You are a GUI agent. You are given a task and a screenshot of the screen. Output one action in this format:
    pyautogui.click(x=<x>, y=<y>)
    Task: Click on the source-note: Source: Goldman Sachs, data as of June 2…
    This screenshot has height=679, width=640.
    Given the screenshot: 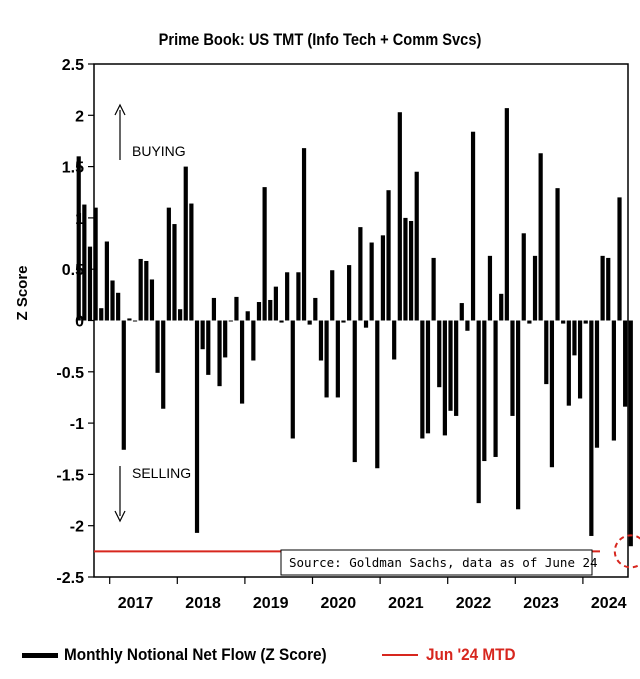 What is the action you would take?
    pyautogui.click(x=443, y=562)
    